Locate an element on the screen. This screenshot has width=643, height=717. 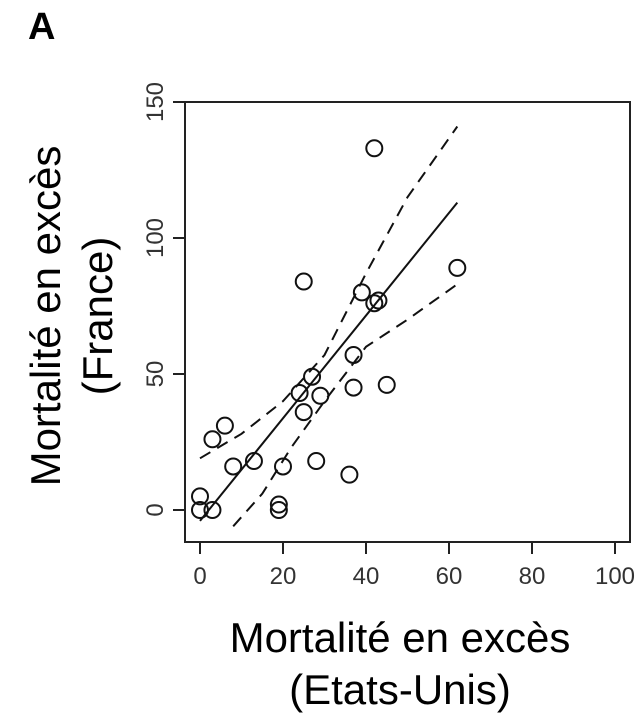
y-axis-label: Mortalité en excès (France) is located at coordinates (80, 316).